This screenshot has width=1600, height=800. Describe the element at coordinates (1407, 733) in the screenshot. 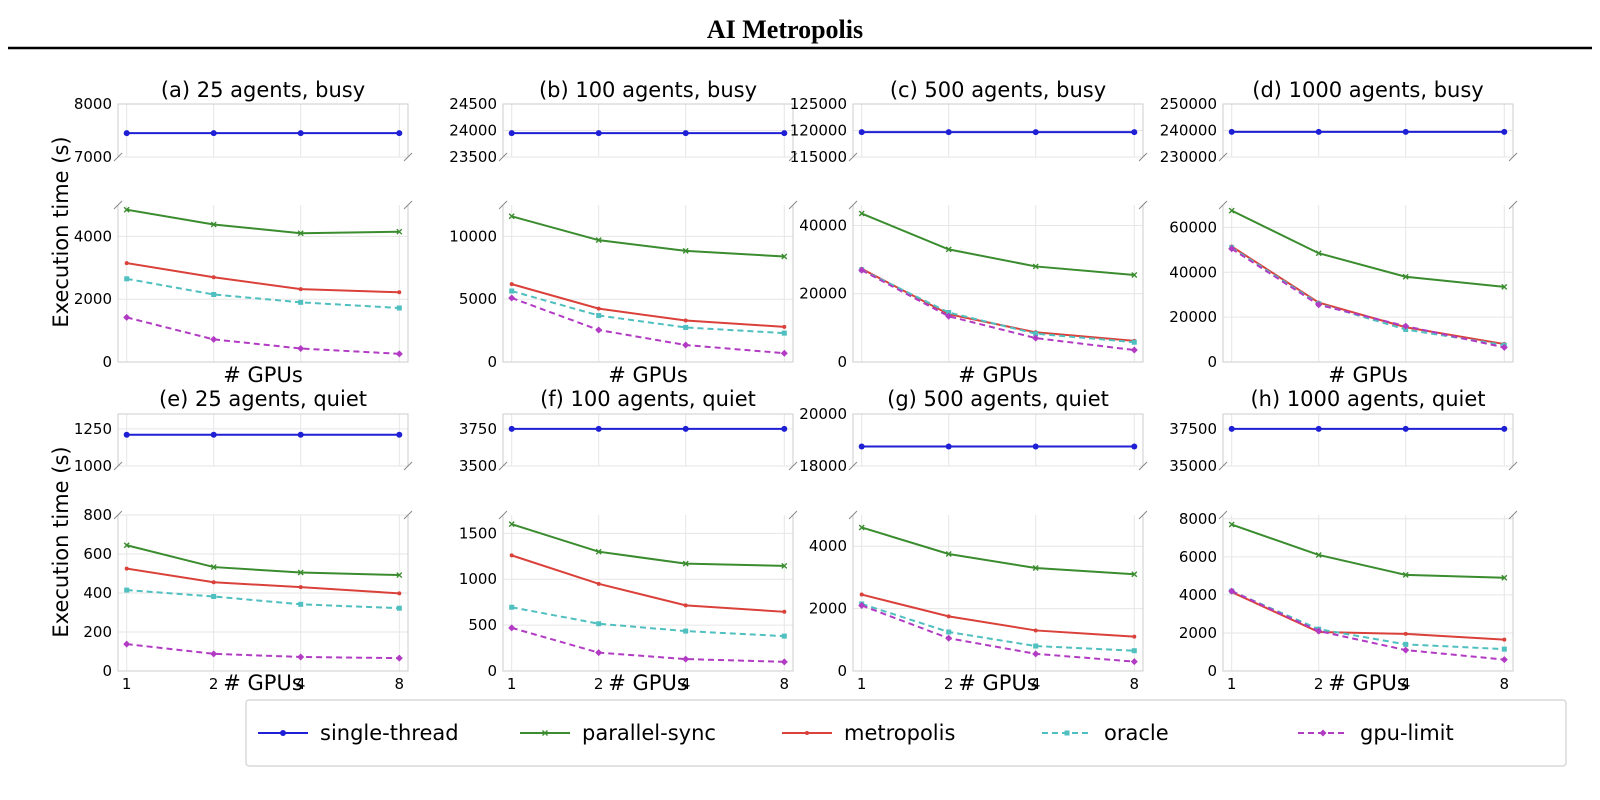

I see `legend-label: gpu-limit` at that location.